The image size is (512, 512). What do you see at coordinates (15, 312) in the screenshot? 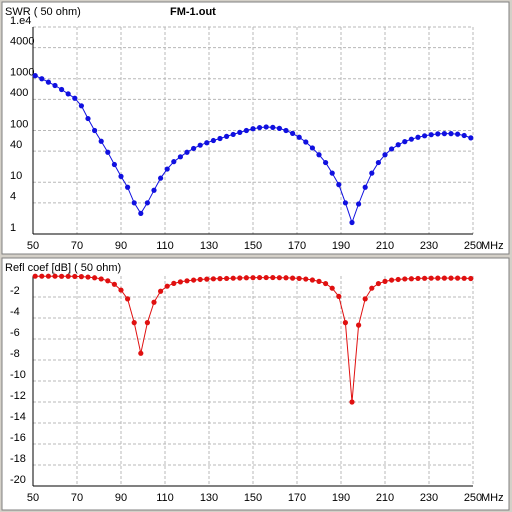
I see `y-tick-label: -4` at bounding box center [15, 312].